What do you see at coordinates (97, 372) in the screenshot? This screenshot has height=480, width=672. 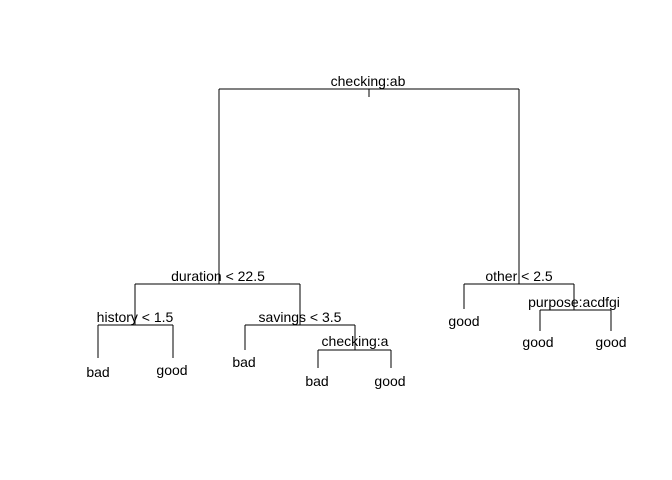 I see `leaf-label-history-bad: bad` at bounding box center [97, 372].